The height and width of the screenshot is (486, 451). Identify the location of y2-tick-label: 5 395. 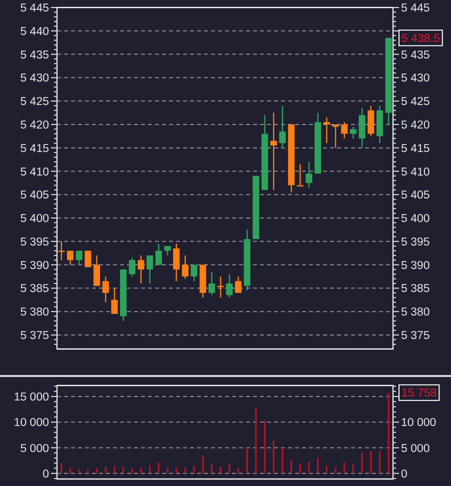
(415, 242).